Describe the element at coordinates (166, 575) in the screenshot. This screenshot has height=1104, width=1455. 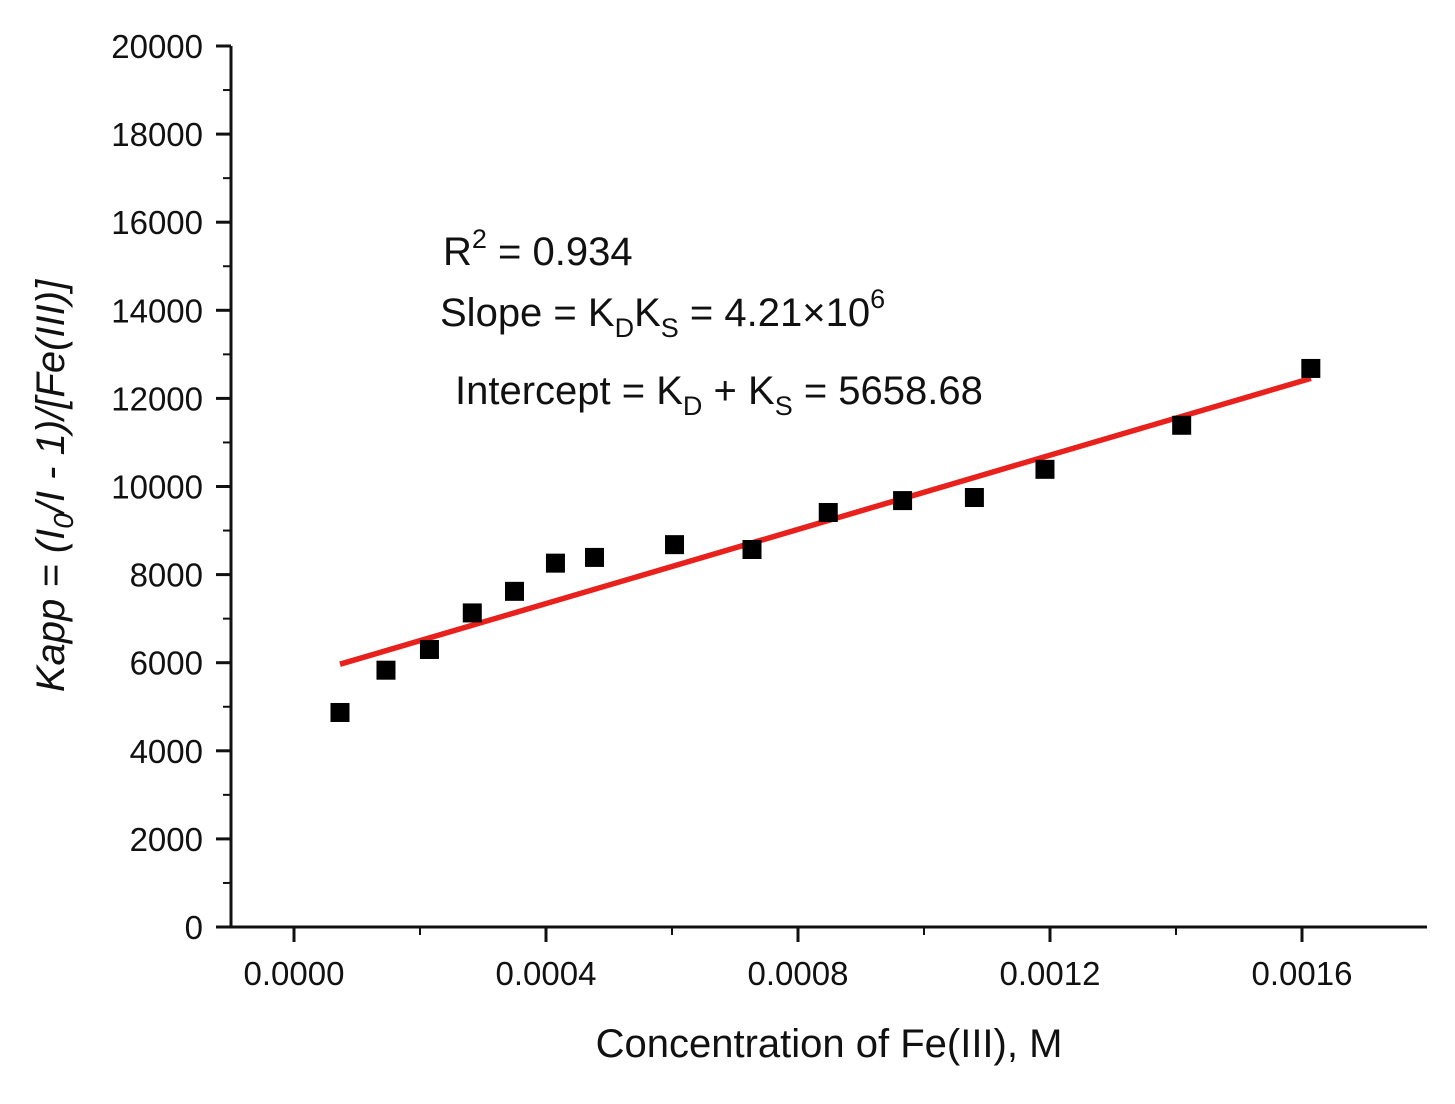
I see `y-tick-label: 8000` at that location.